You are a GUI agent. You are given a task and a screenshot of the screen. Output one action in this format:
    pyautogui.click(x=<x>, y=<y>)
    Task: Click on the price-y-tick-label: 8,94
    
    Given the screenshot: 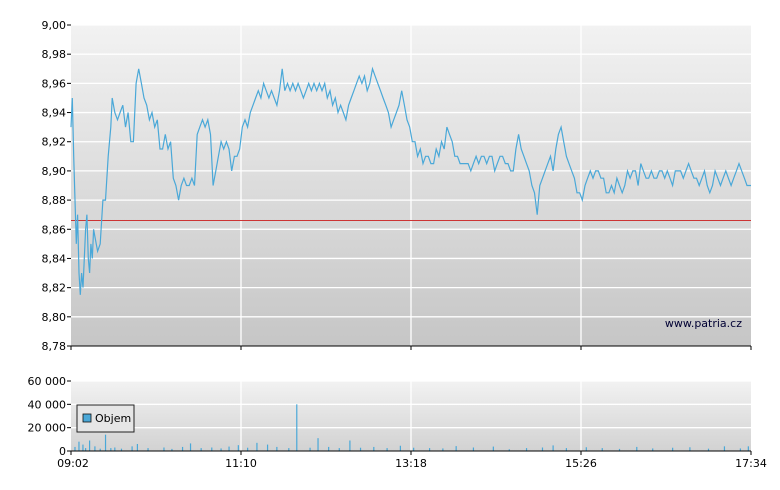 What is the action you would take?
    pyautogui.click(x=54, y=113)
    